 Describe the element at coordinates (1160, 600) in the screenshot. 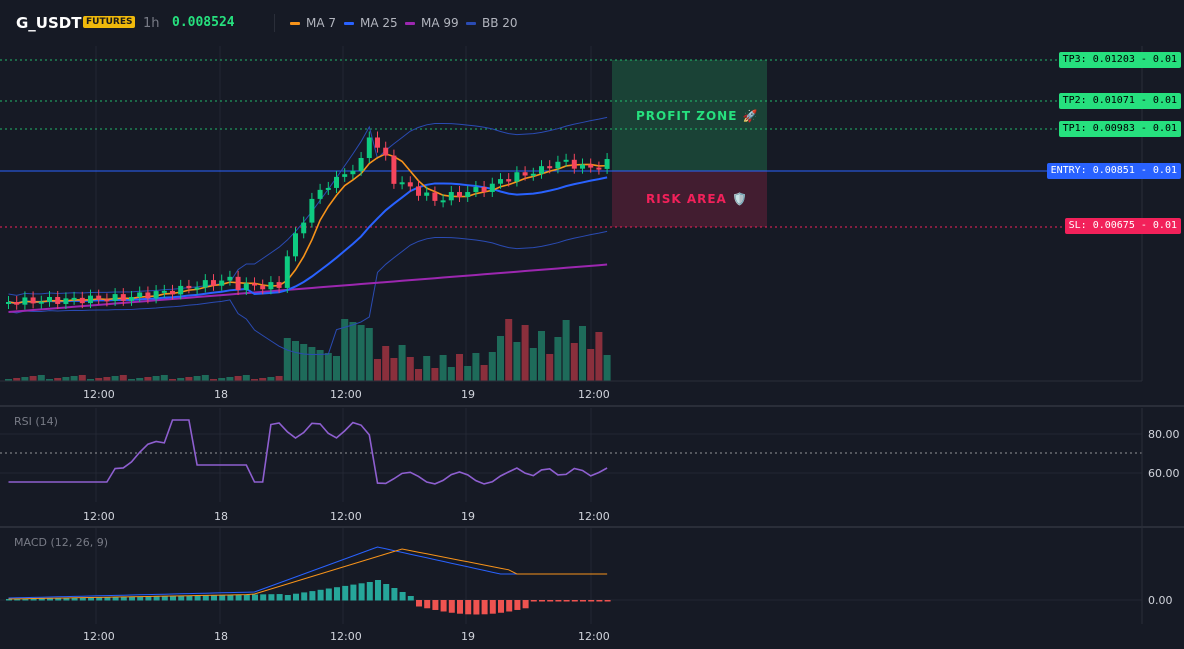

I see `macd-tick: 0.00` at that location.